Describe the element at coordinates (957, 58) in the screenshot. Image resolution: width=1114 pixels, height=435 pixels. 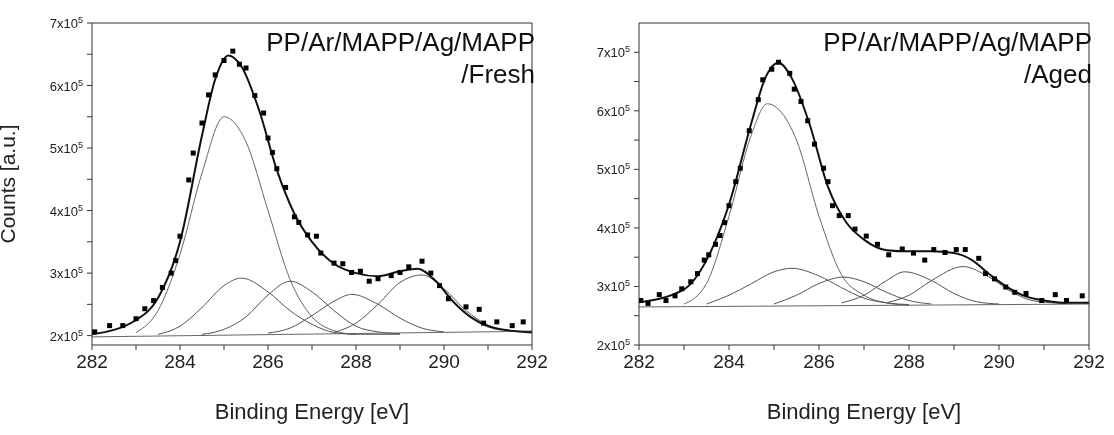
I see `text: PP/Ar/MAPP/Ag/MAPP /Aged` at that location.